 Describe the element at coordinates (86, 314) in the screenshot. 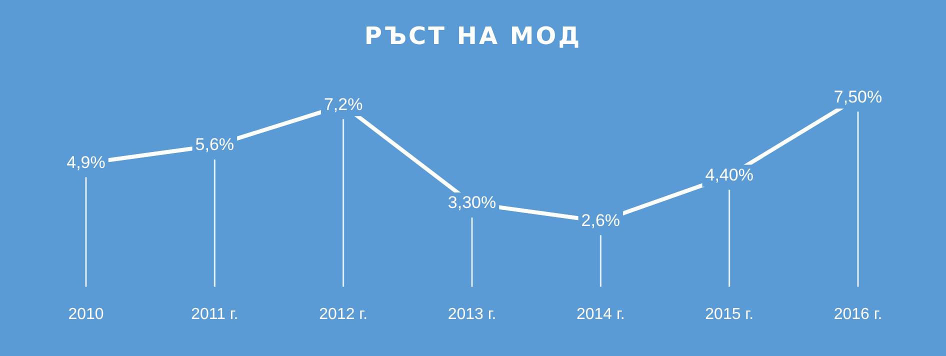

I see `x-tick-label: 2010` at that location.